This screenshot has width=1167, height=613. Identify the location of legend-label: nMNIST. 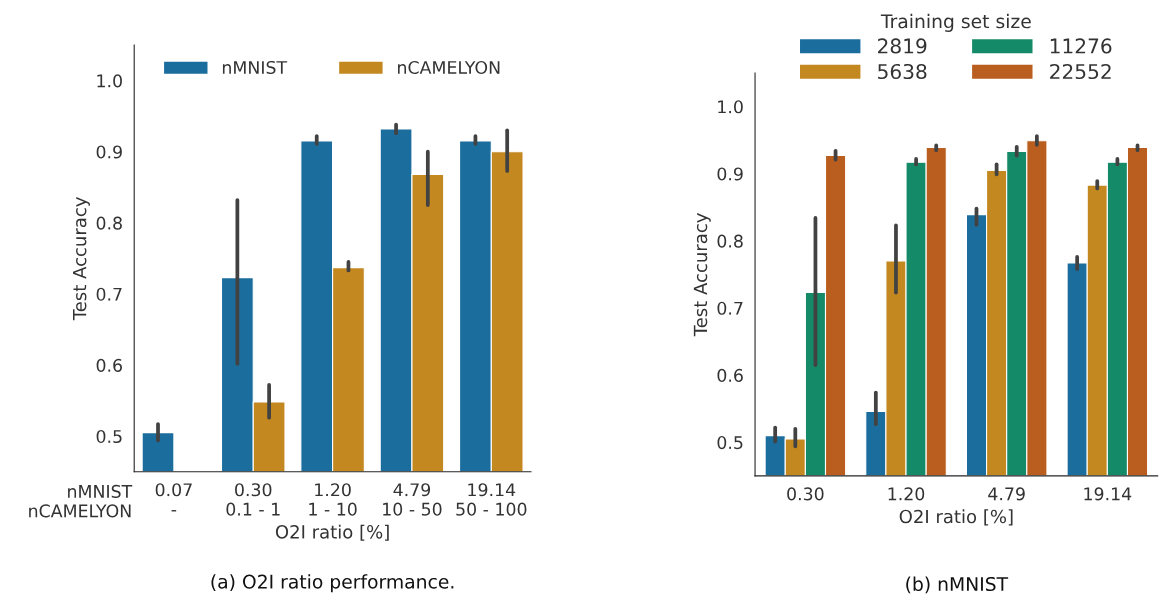
(255, 67).